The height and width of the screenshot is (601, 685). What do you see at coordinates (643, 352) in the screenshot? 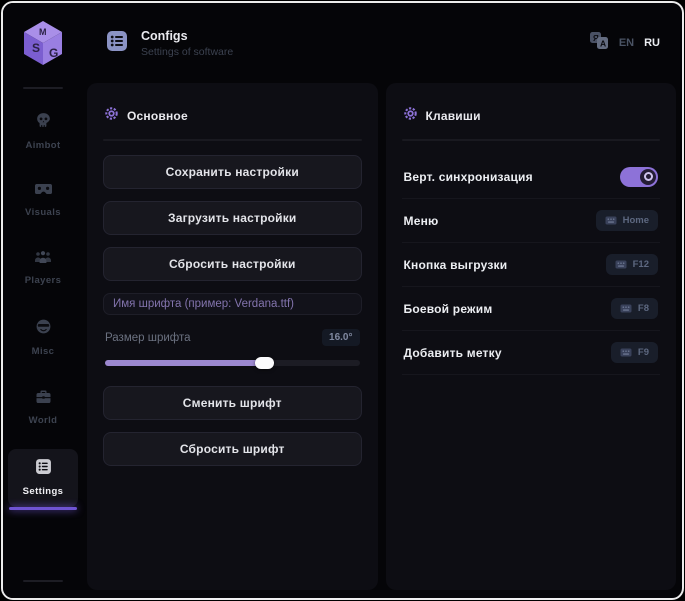
I see `keybind-value: F9` at bounding box center [643, 352].